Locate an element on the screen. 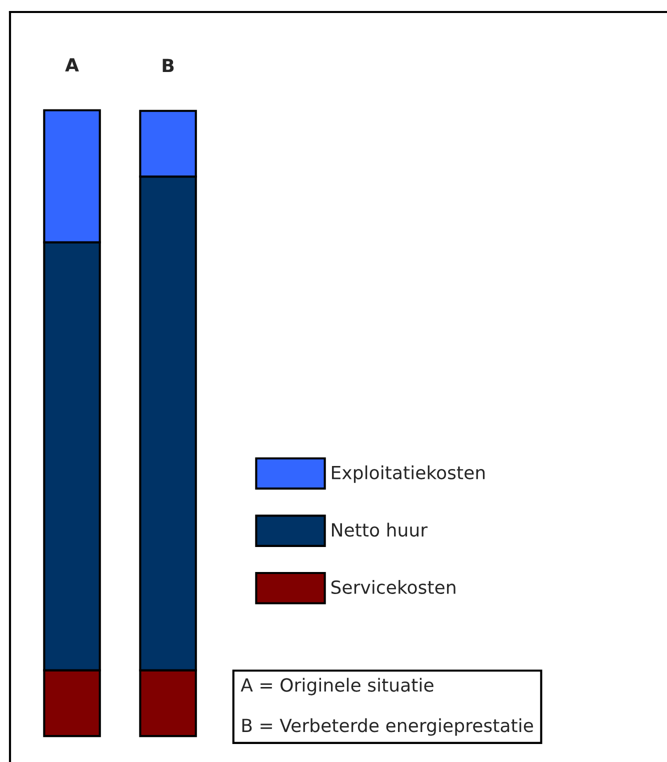  legend-label: Servicekosten is located at coordinates (393, 587).